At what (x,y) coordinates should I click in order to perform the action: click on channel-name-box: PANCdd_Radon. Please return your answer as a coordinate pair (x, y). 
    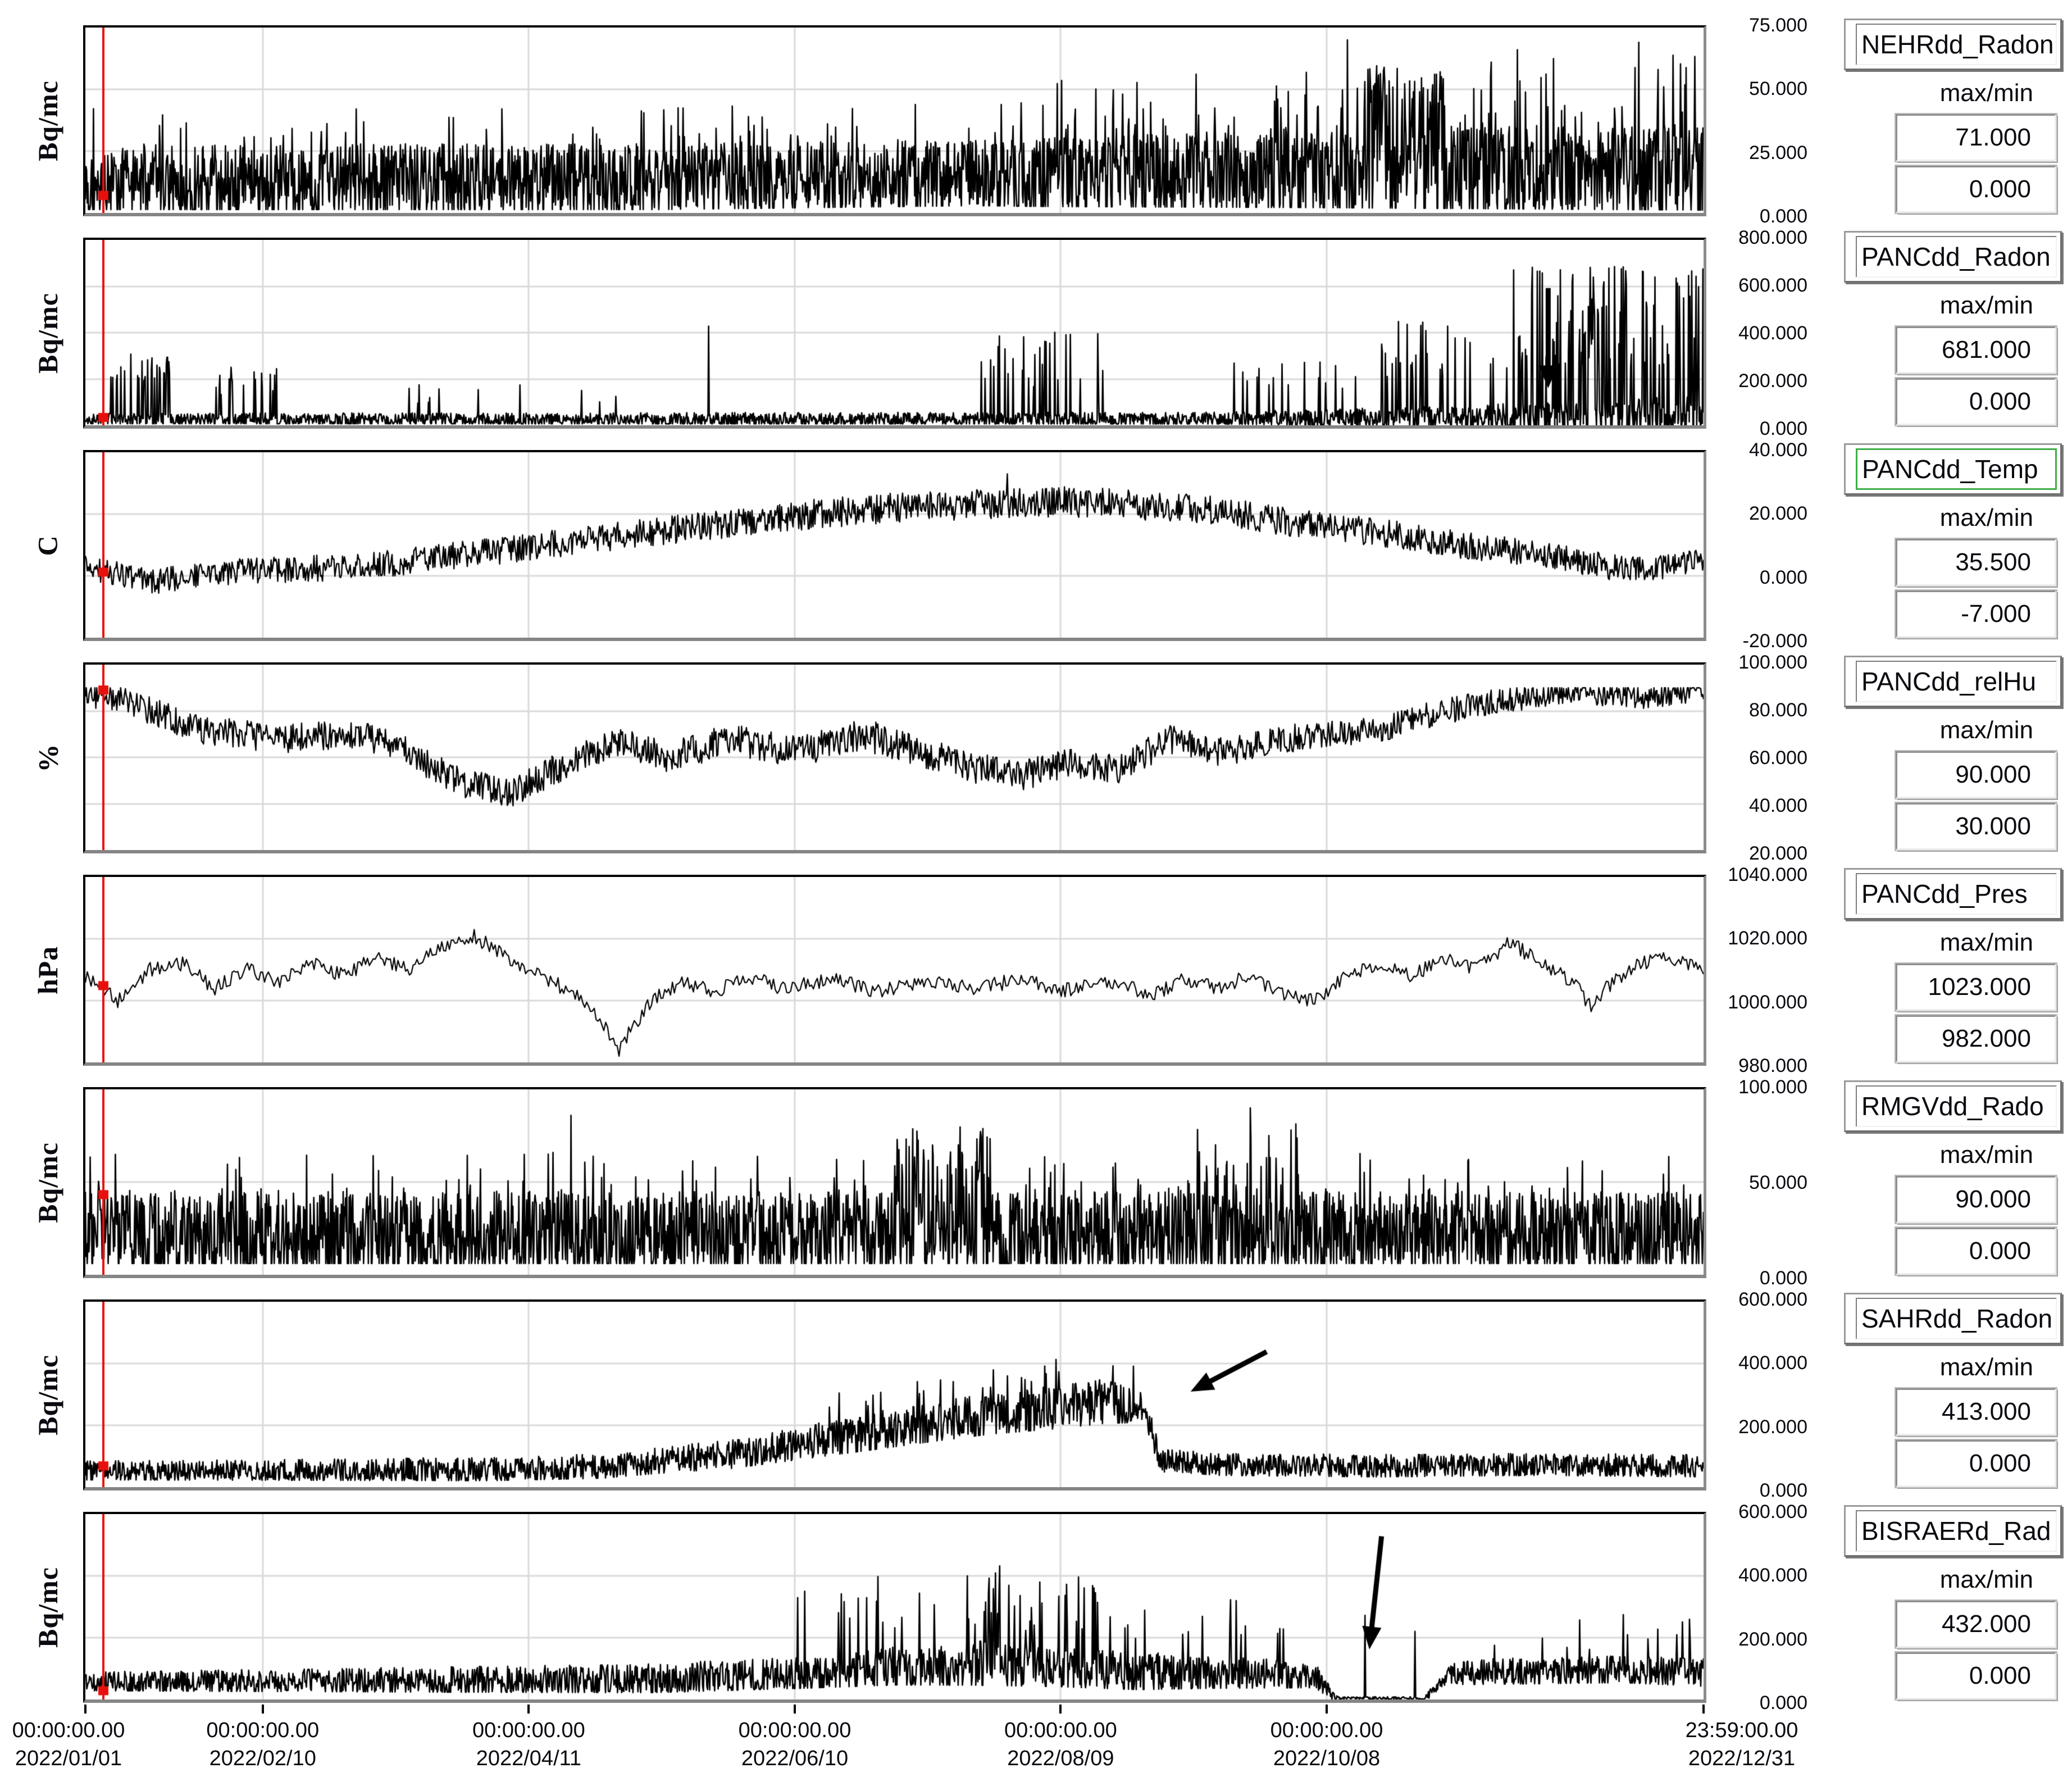
    Looking at the image, I should click on (1953, 257).